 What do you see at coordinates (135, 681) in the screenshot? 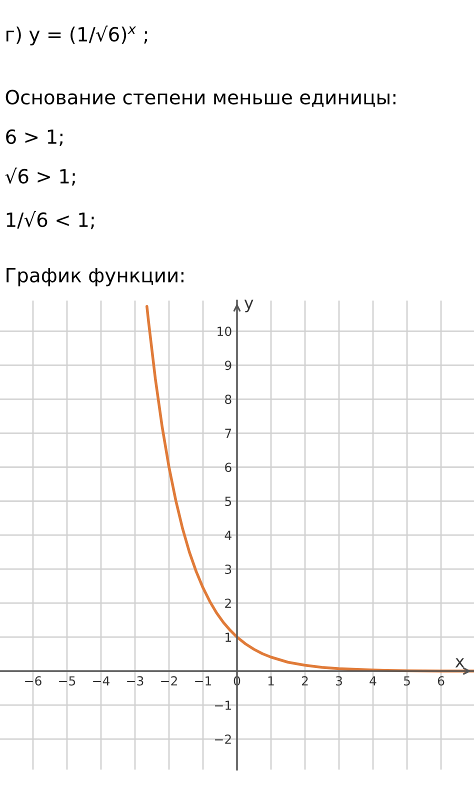
I see `x-tick-label: −3` at bounding box center [135, 681].